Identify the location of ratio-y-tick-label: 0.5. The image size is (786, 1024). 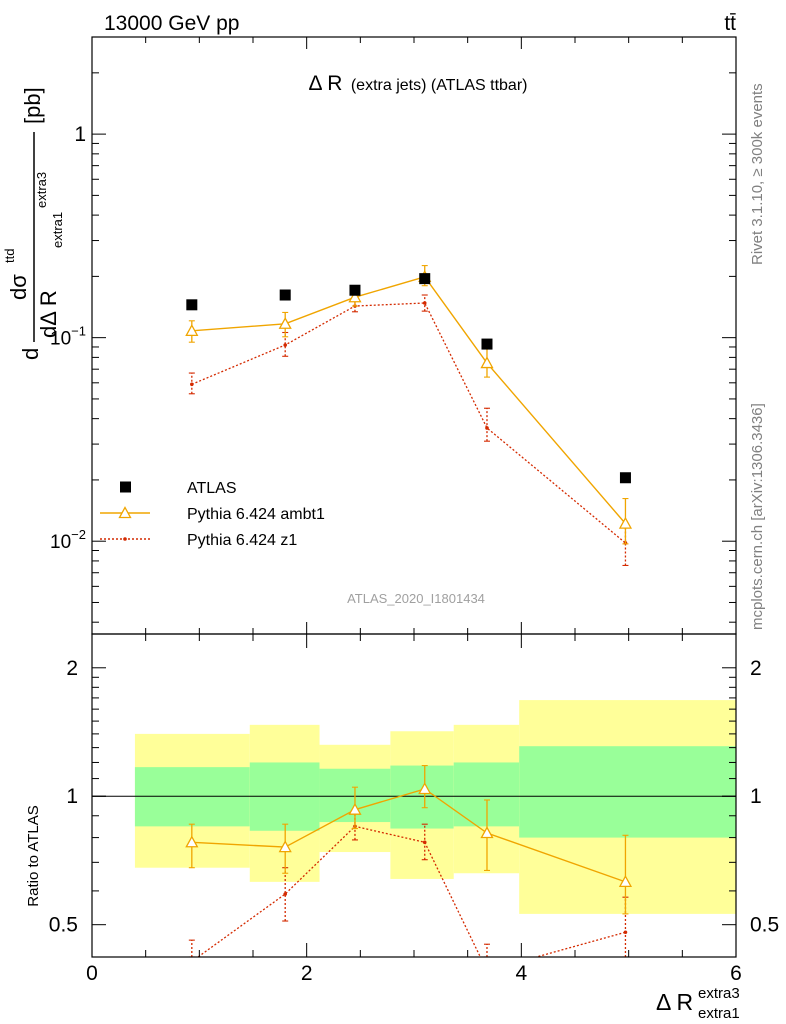
(63, 925).